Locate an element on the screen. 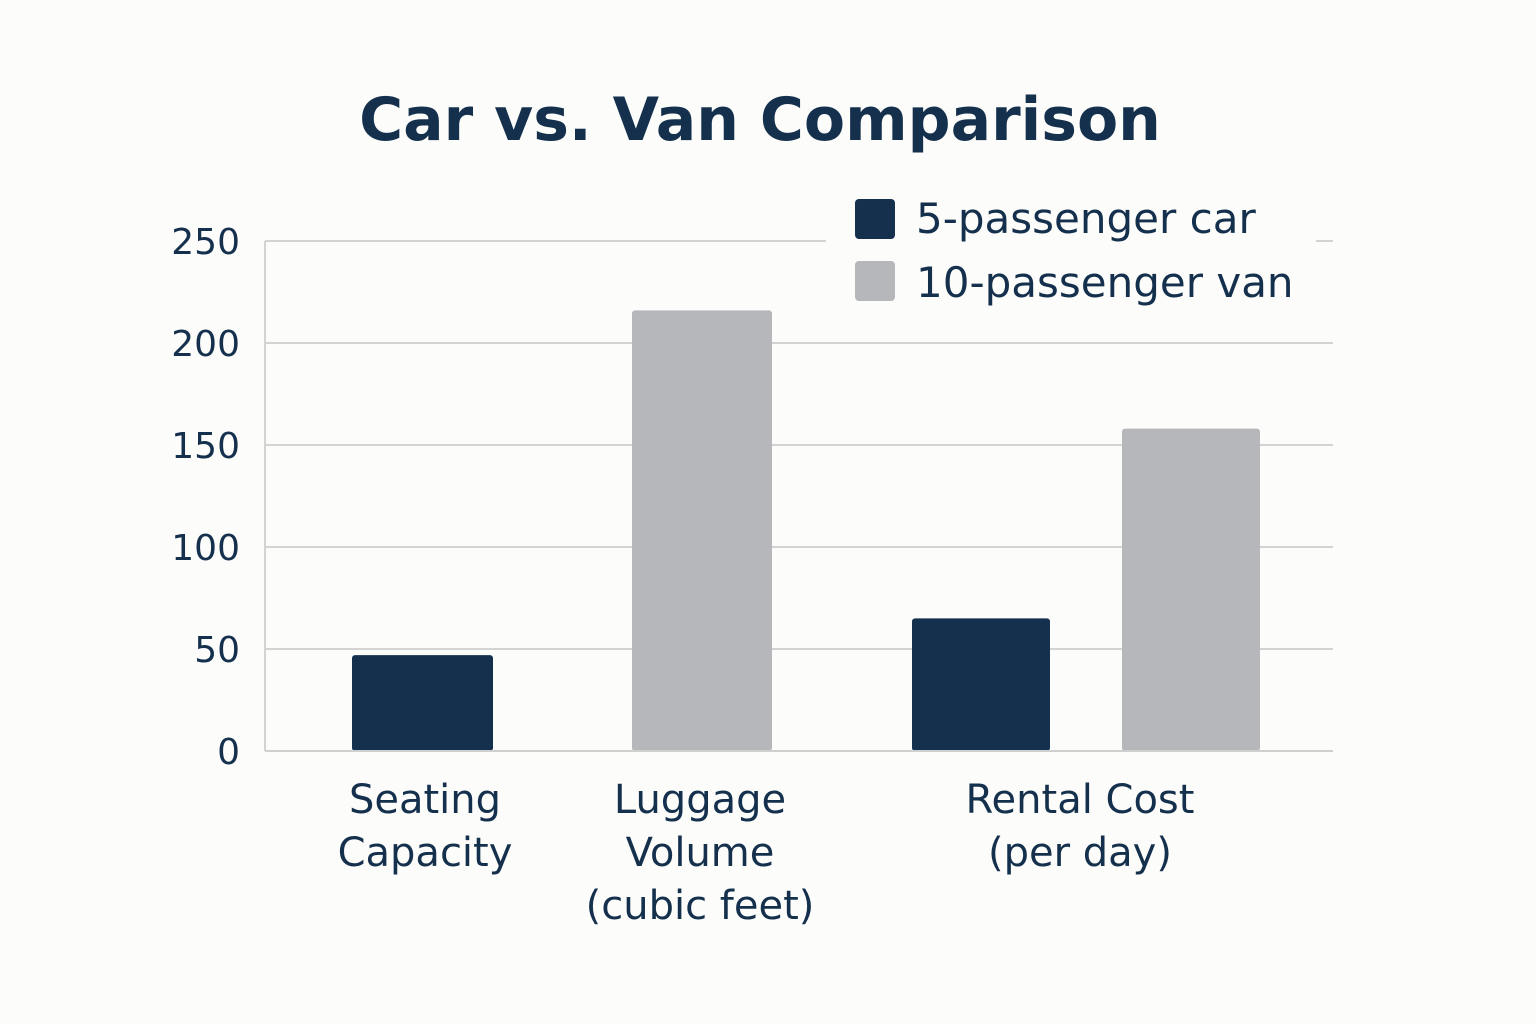 Image resolution: width=1536 pixels, height=1024 pixels. x-category-line: Rental Cost is located at coordinates (1080, 800).